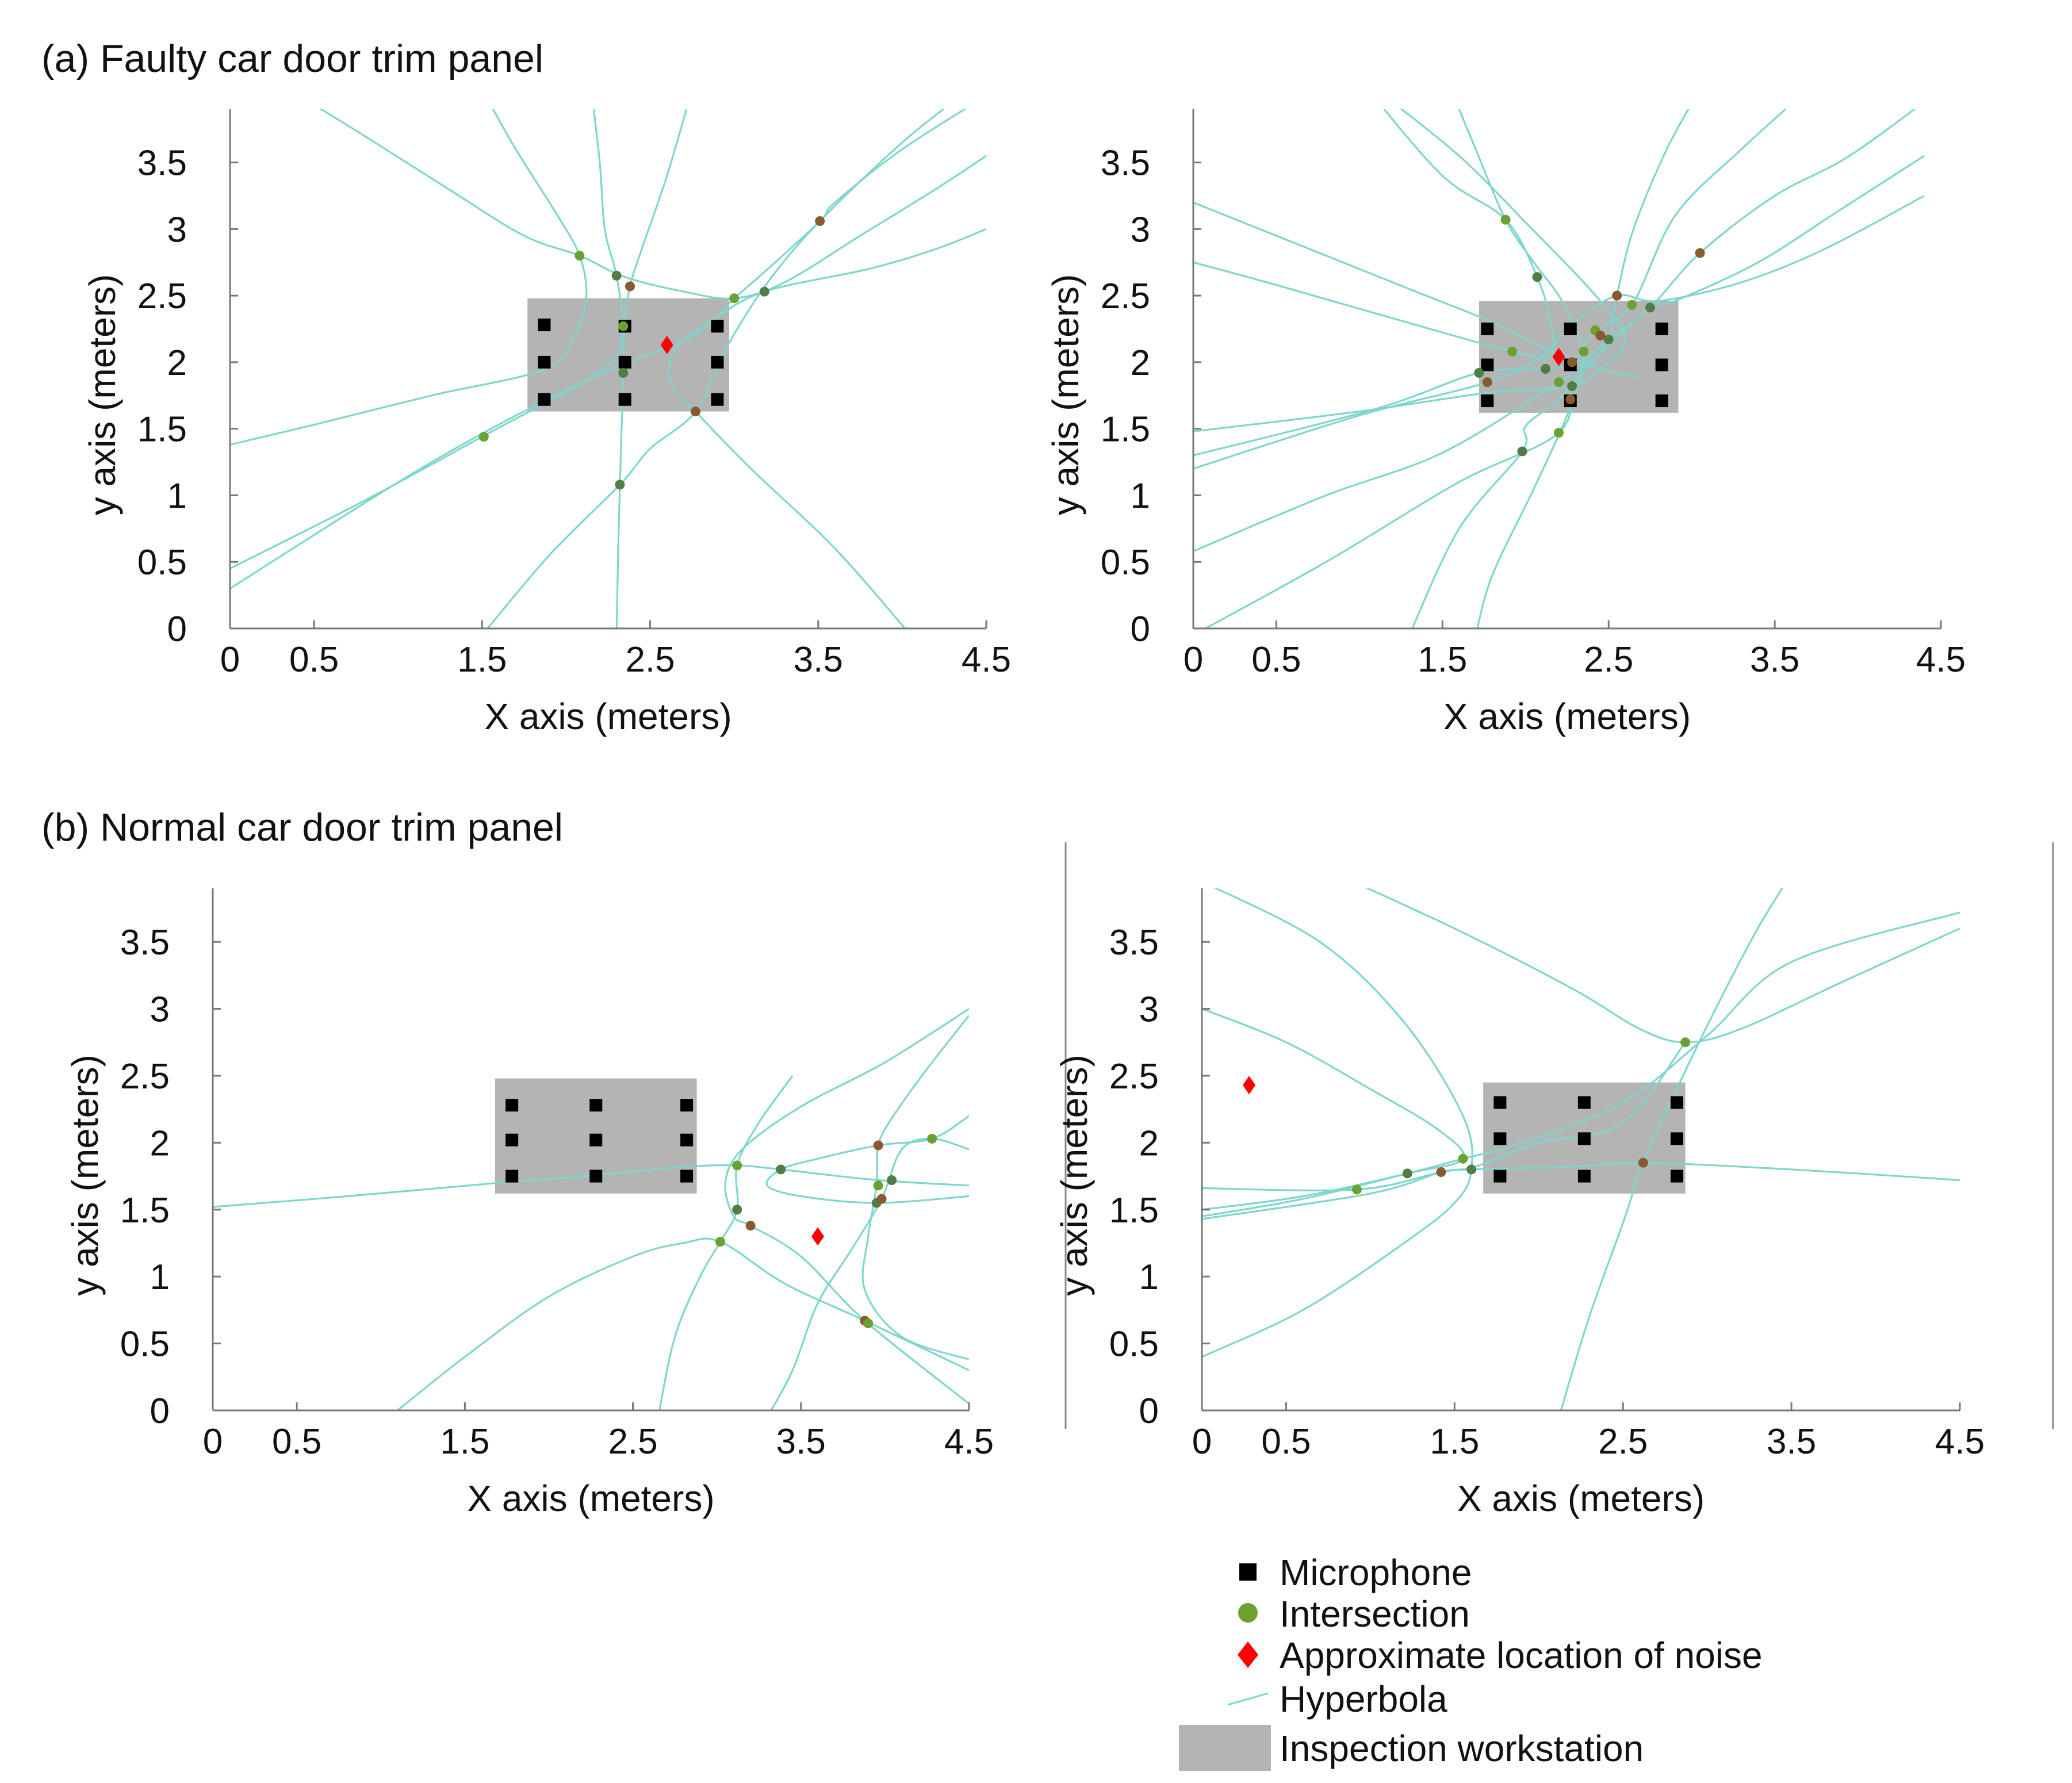 This screenshot has height=1783, width=2072. Describe the element at coordinates (1462, 1748) in the screenshot. I see `legend-workstation-label: Inspection workstation` at that location.